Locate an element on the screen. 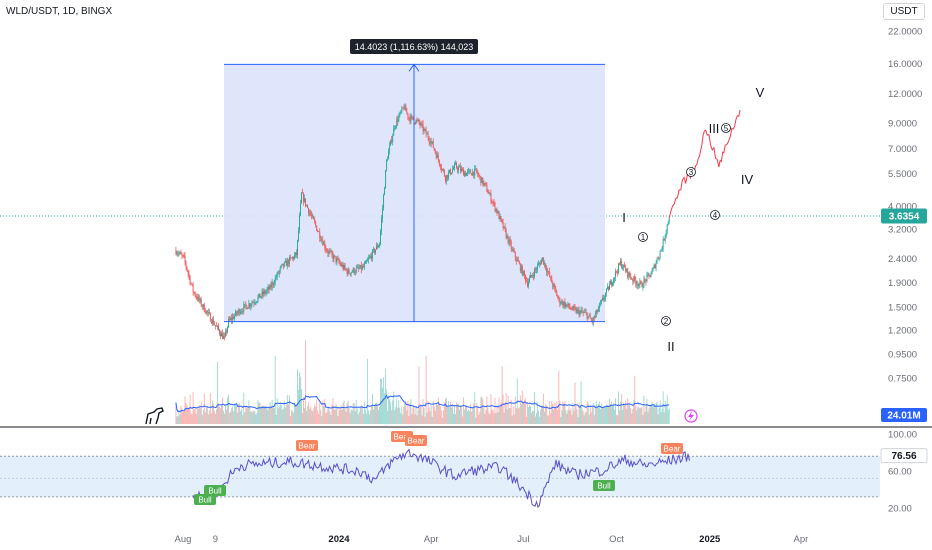 The height and width of the screenshot is (550, 932). volume-tag: 24.01M is located at coordinates (903, 416).